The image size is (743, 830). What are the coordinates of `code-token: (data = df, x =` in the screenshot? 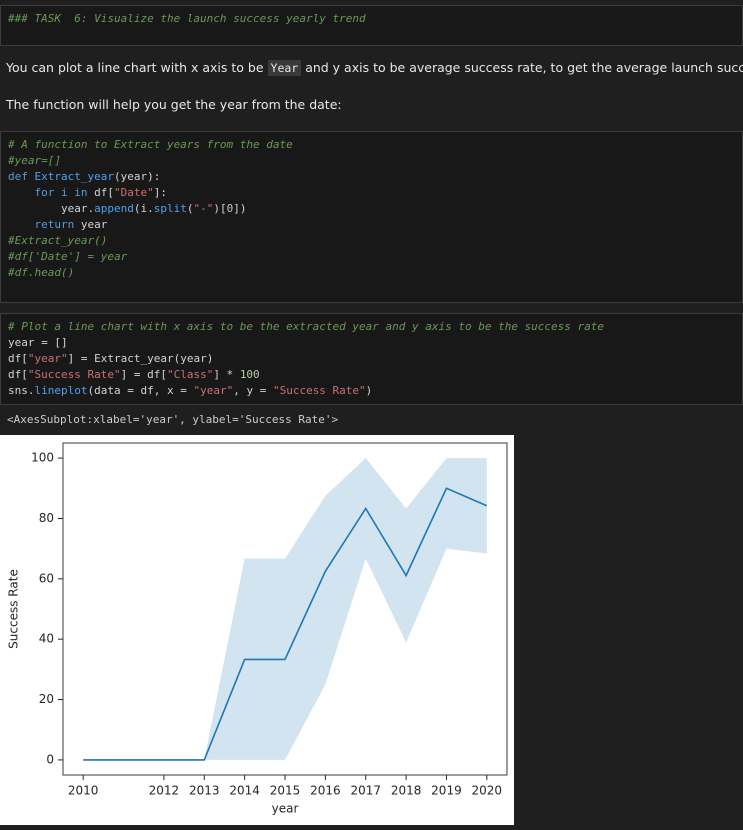 It's located at (140, 390).